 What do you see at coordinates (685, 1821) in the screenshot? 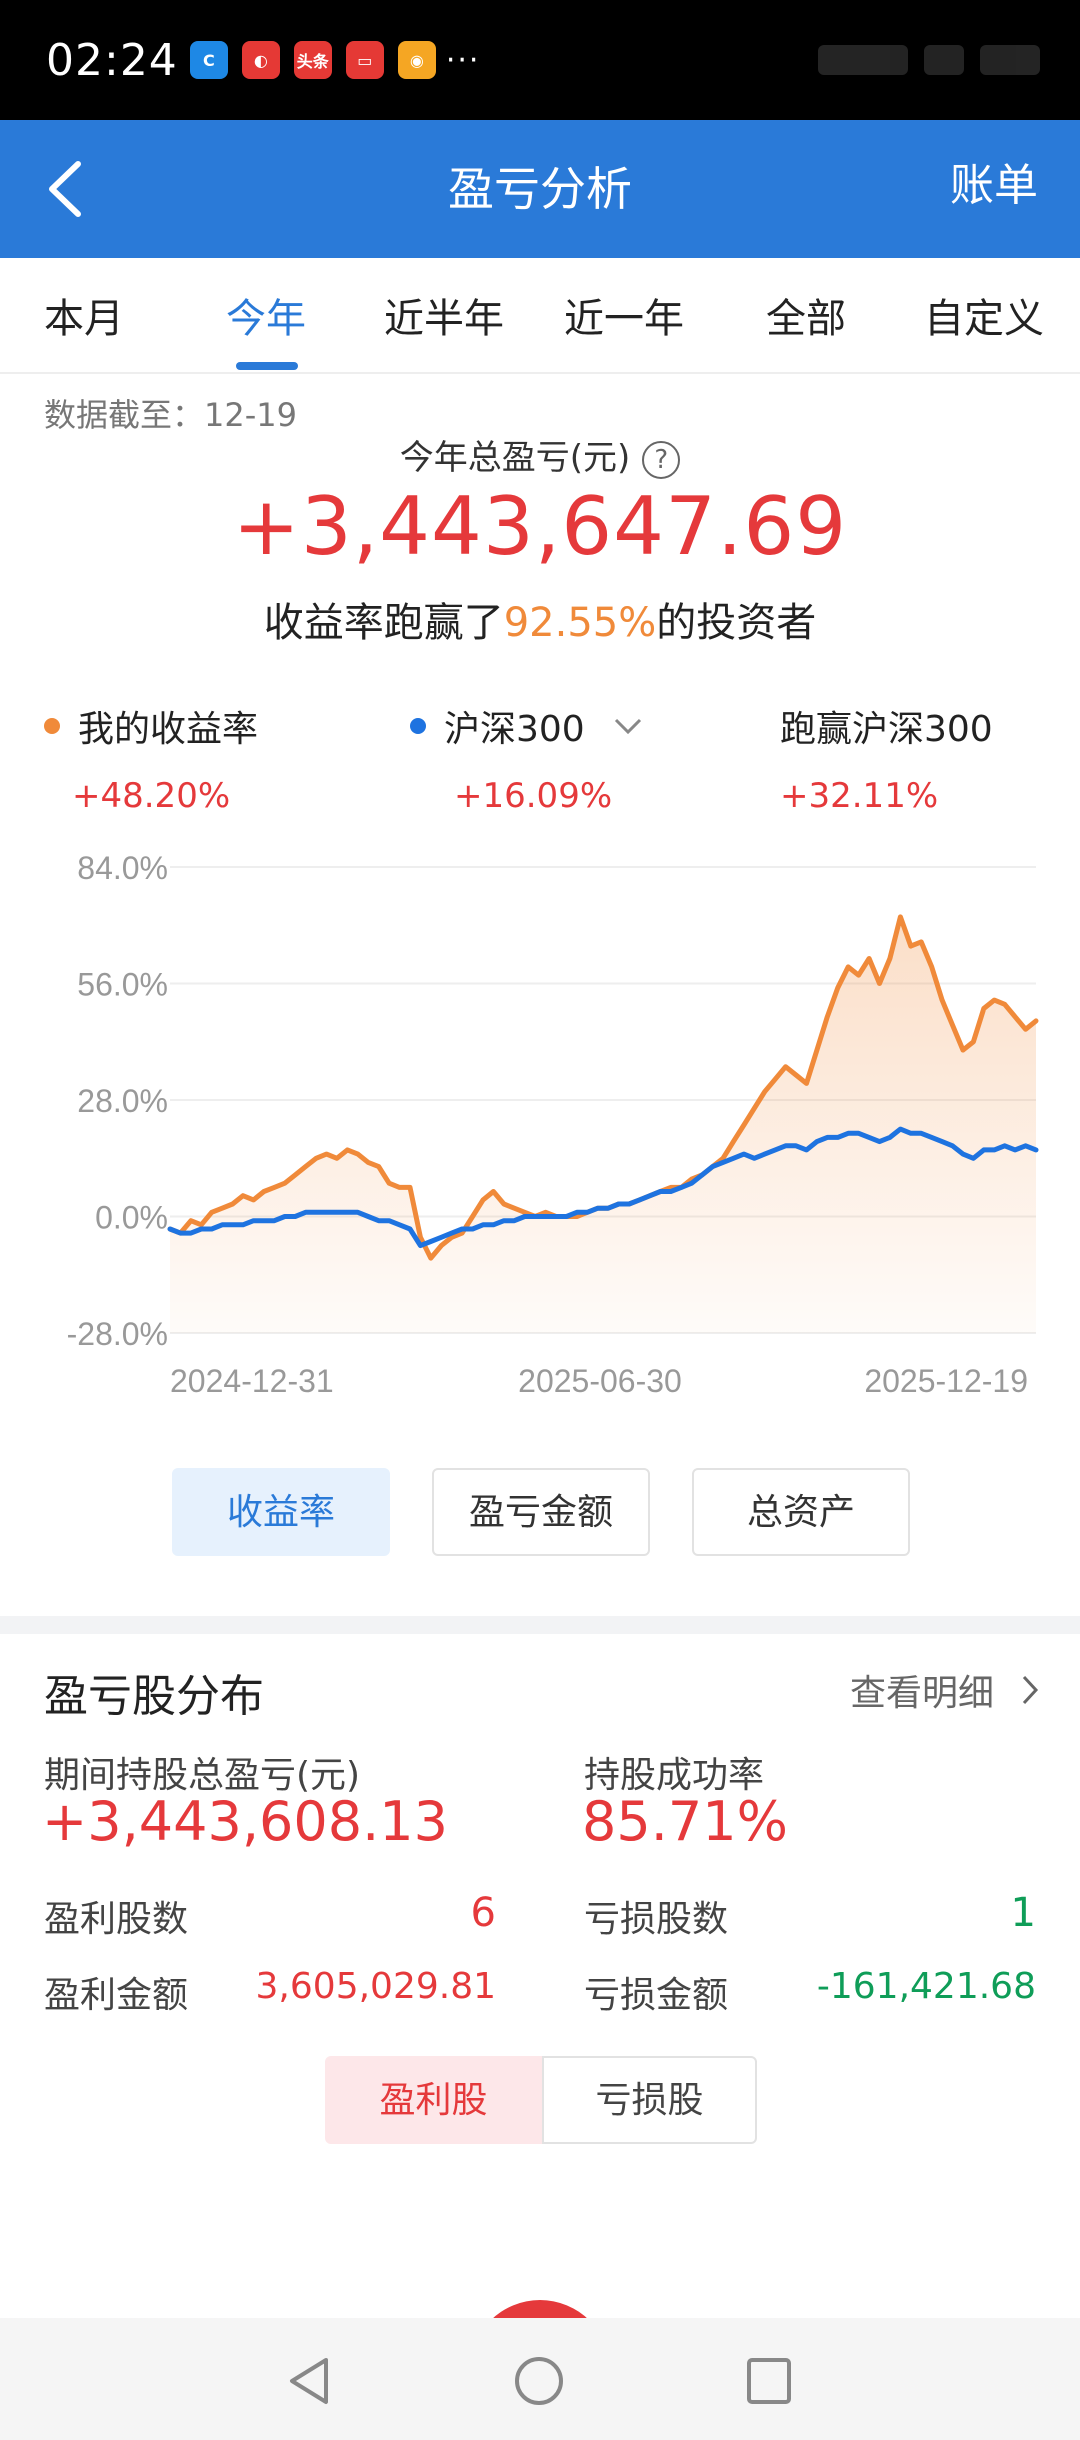
I see `success-rate-value: 85.71%` at bounding box center [685, 1821].